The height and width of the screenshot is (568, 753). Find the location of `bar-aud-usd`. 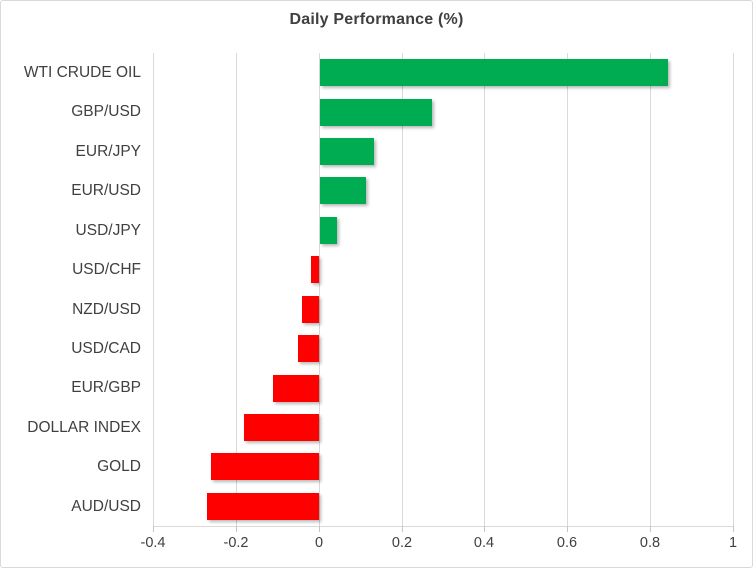

bar-aud-usd is located at coordinates (263, 506).